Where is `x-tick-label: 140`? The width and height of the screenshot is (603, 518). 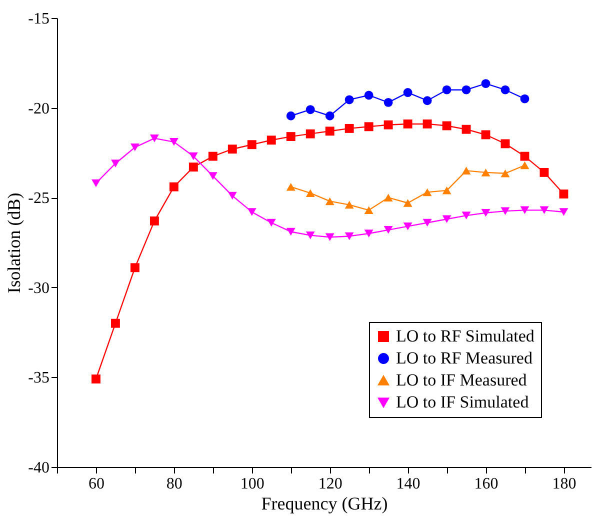
x-tick-label: 140 is located at coordinates (408, 484).